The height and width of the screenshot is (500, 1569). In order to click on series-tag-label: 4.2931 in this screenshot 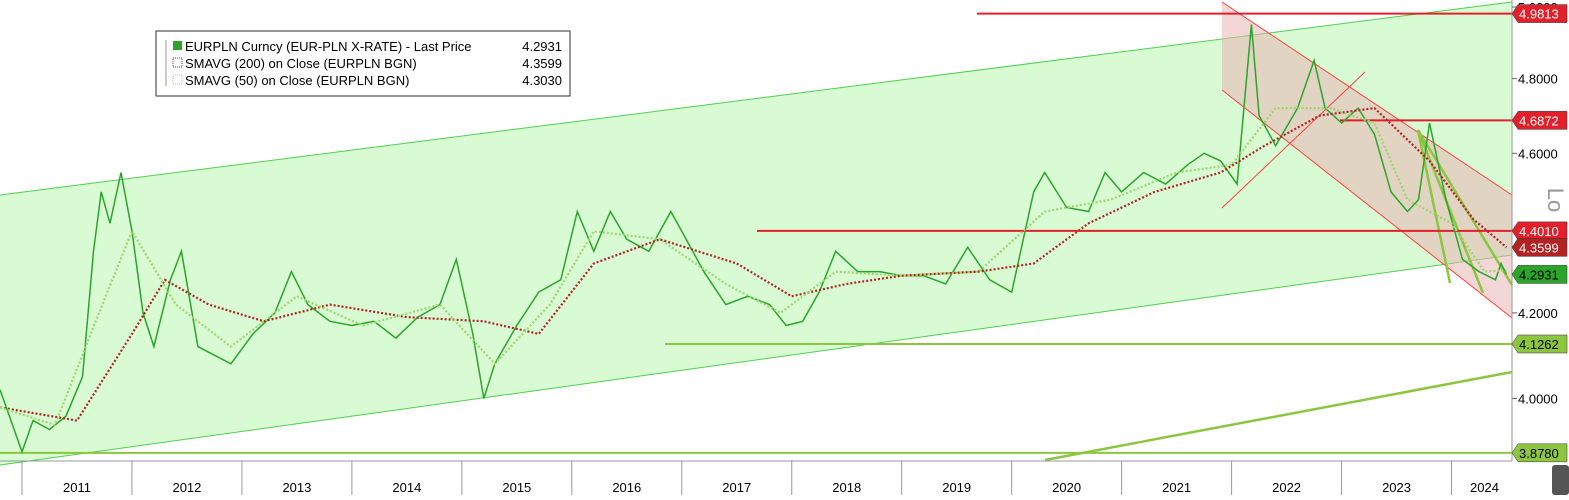, I will do `click(1539, 274)`.